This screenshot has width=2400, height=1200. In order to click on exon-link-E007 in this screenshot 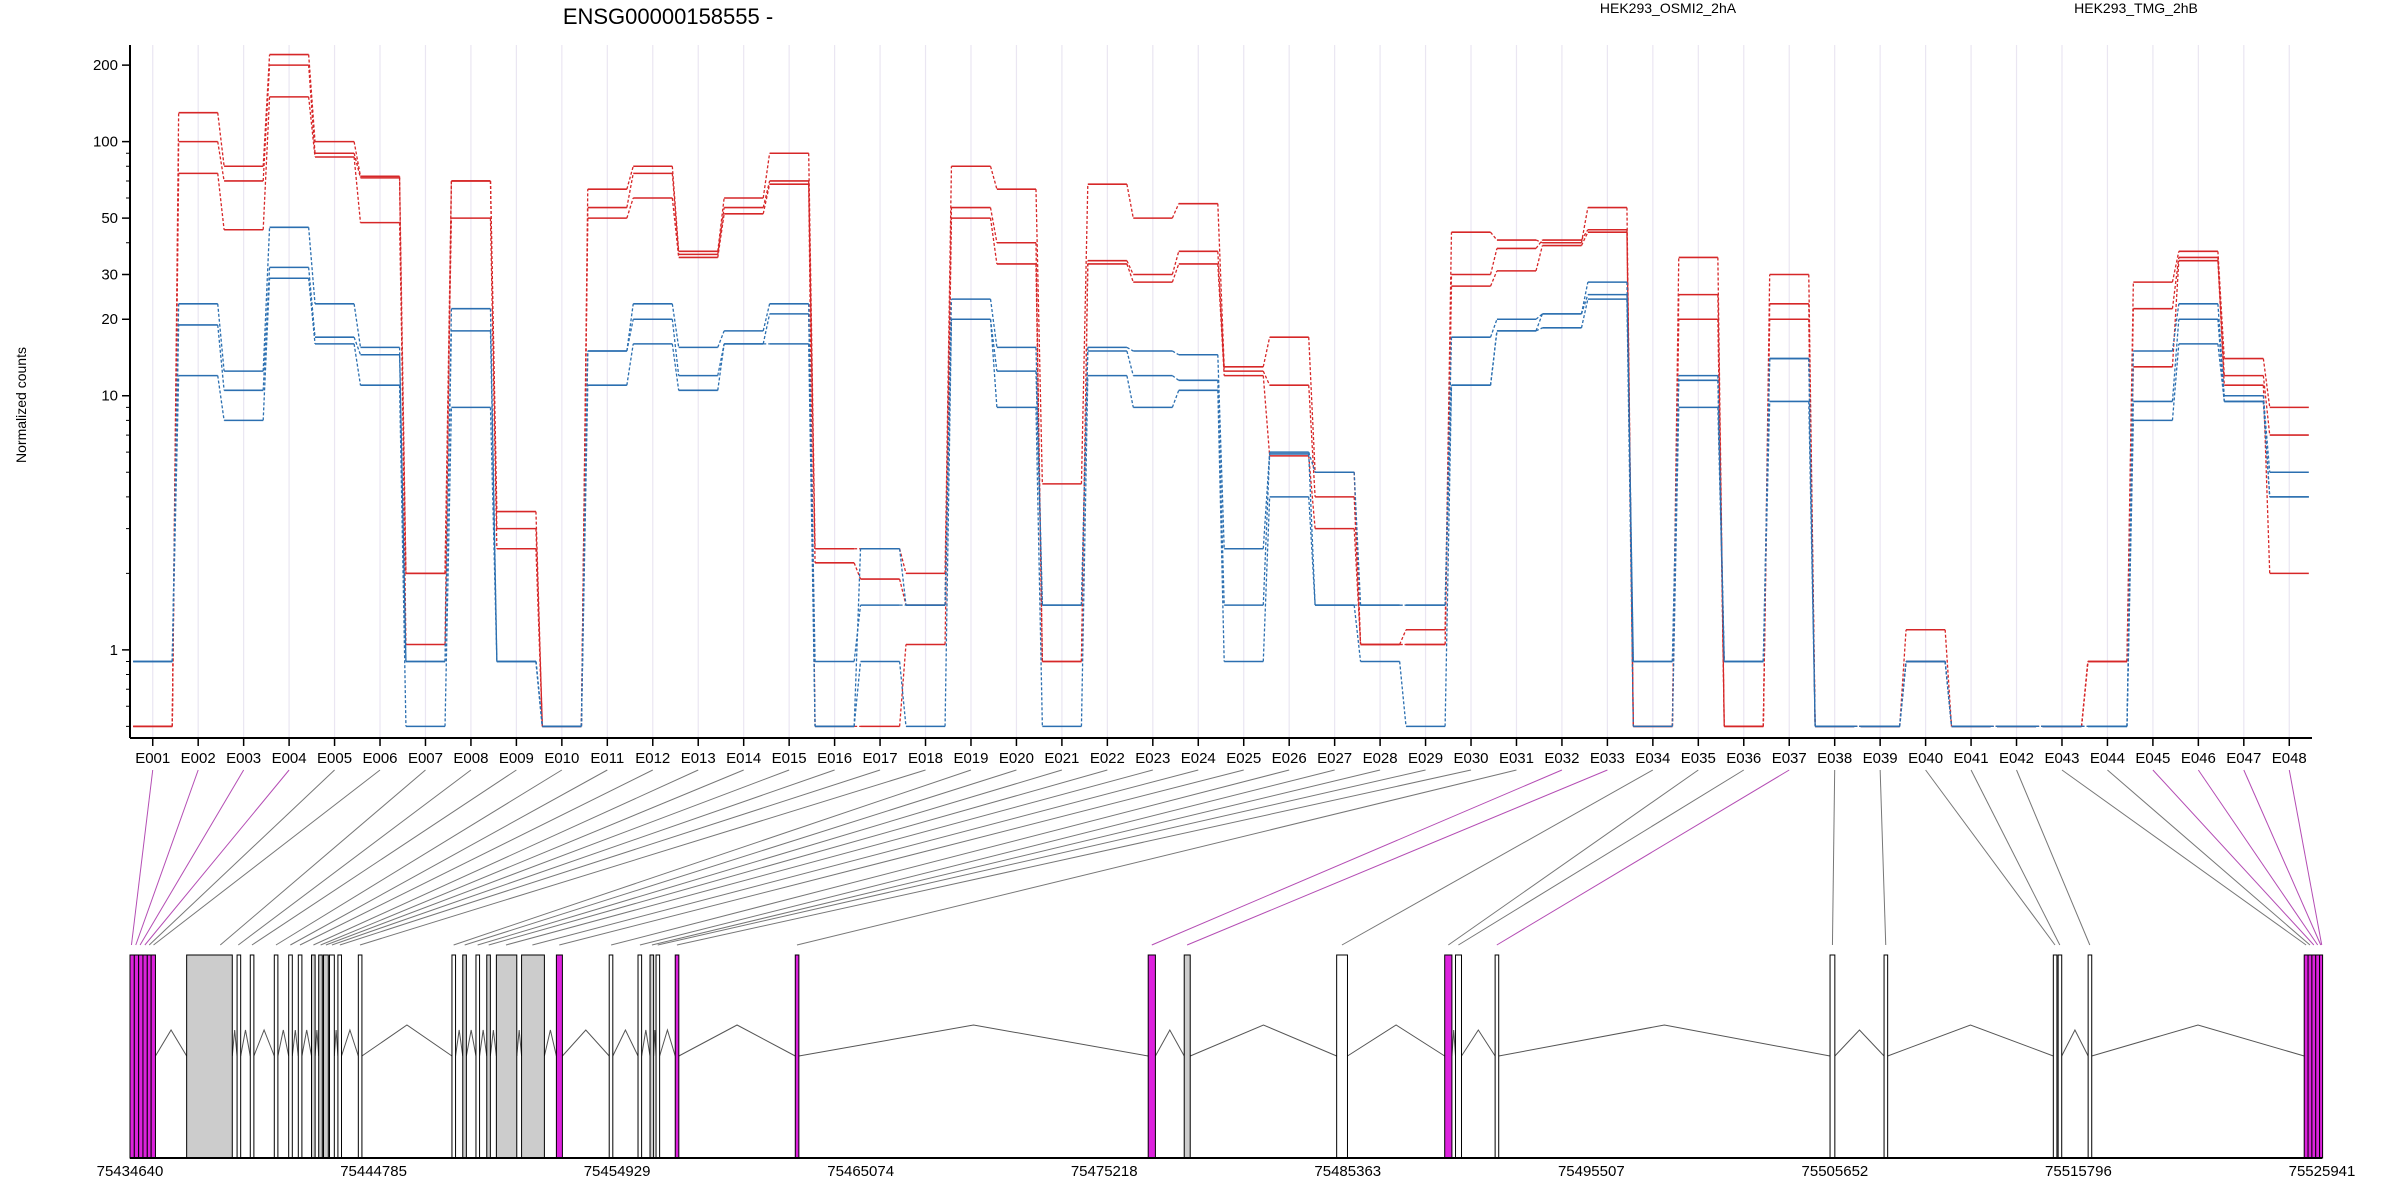, I will do `click(322, 857)`.